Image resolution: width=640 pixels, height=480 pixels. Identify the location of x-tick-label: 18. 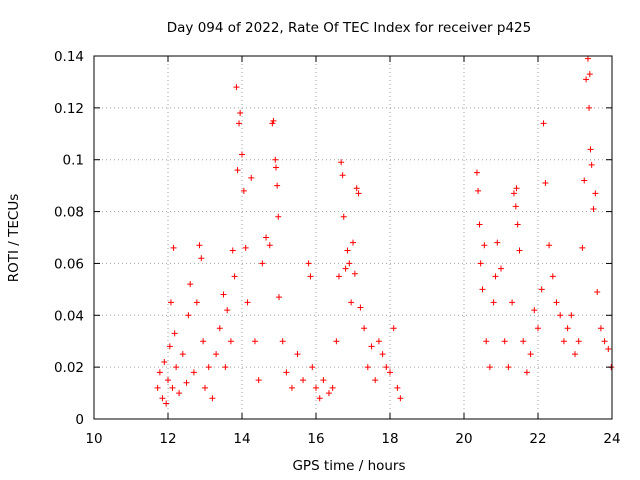
(389, 439).